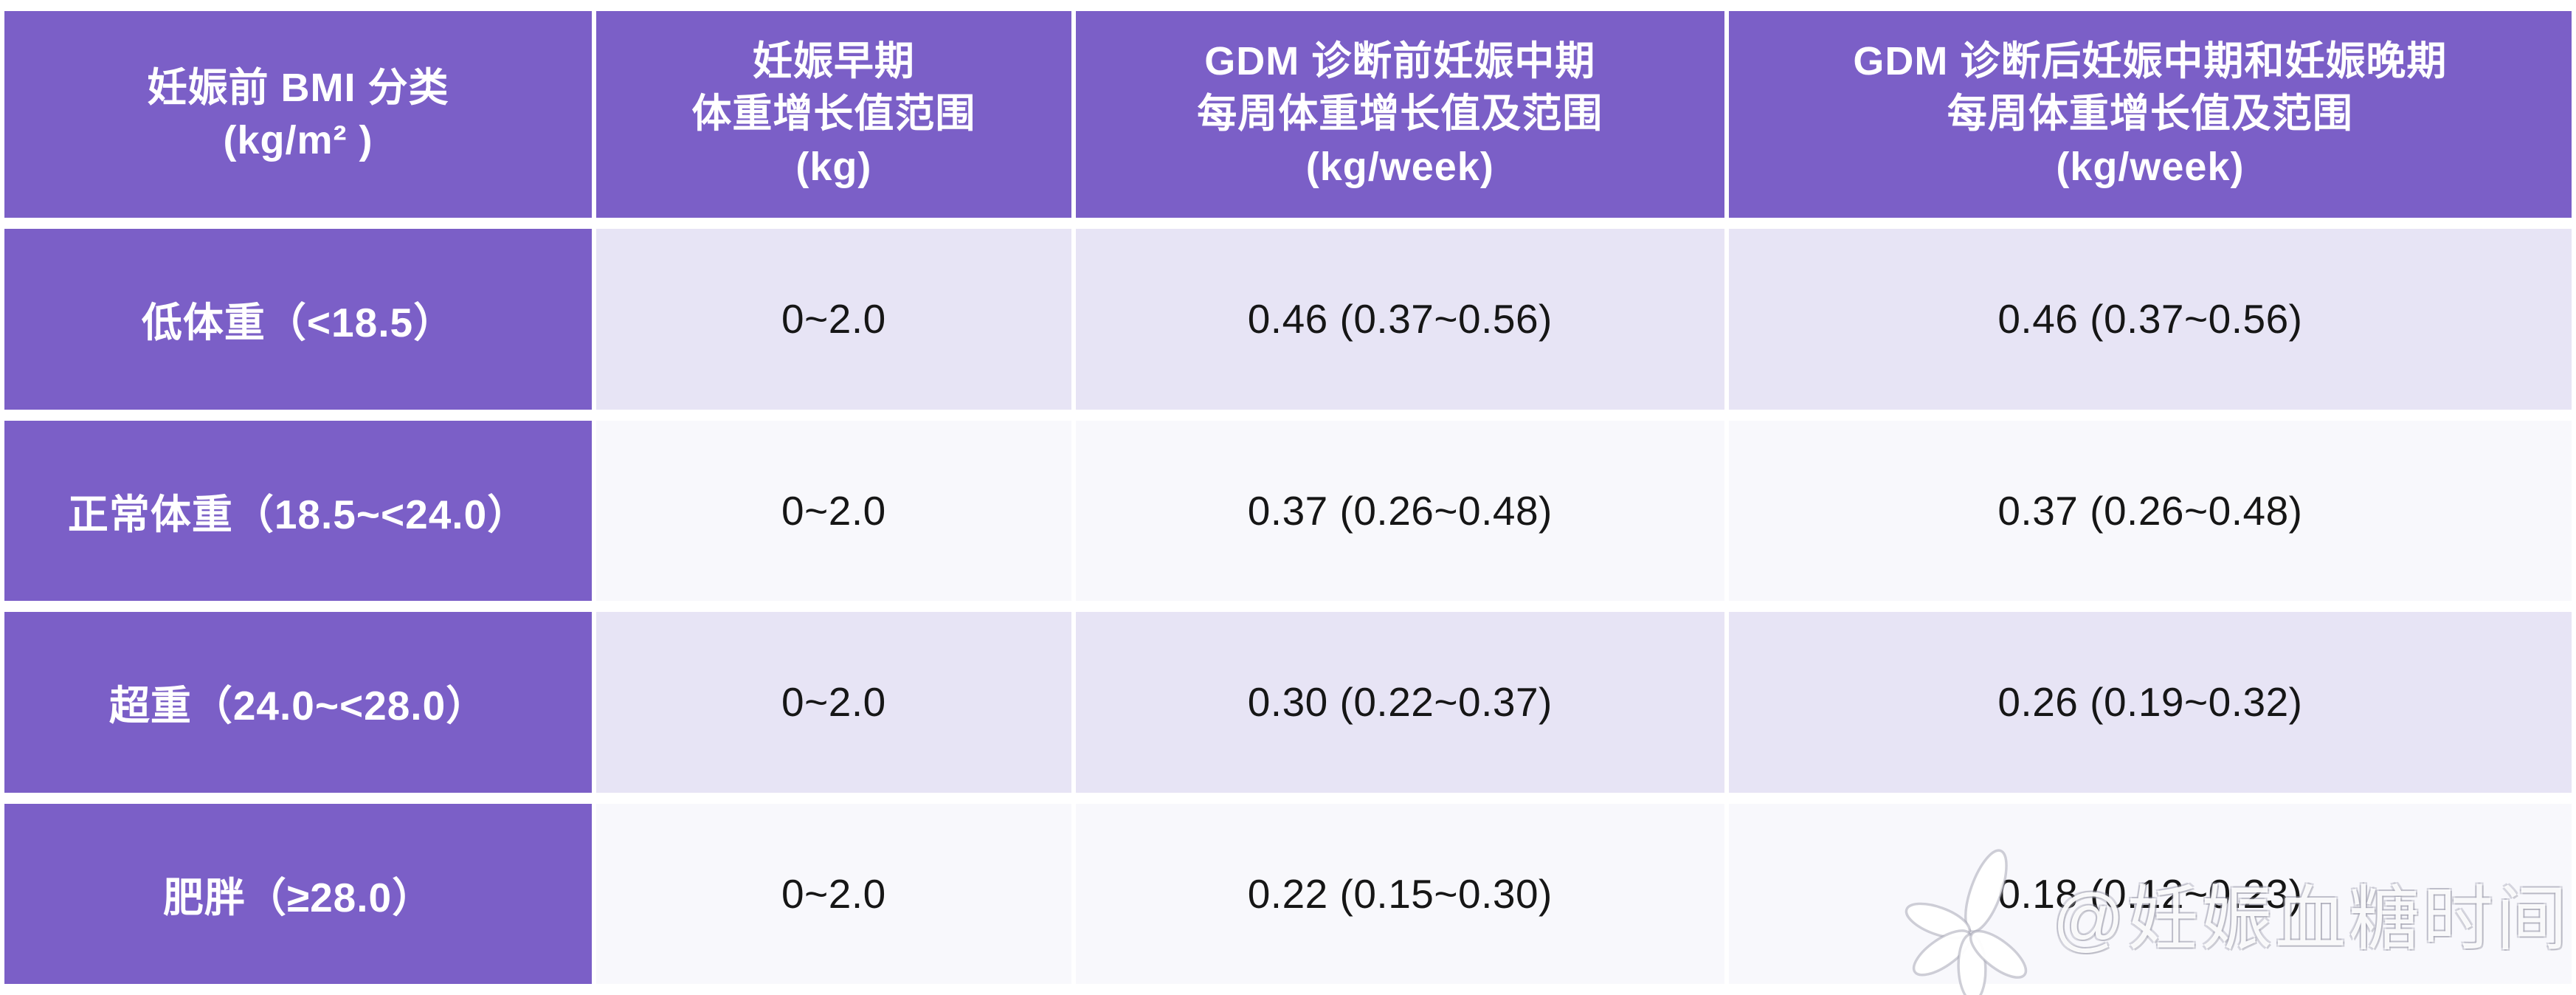 This screenshot has height=995, width=2576. Describe the element at coordinates (2150, 702) in the screenshot. I see `cell-post-gdm-gain: 0.26 (0.19~0.32)` at that location.